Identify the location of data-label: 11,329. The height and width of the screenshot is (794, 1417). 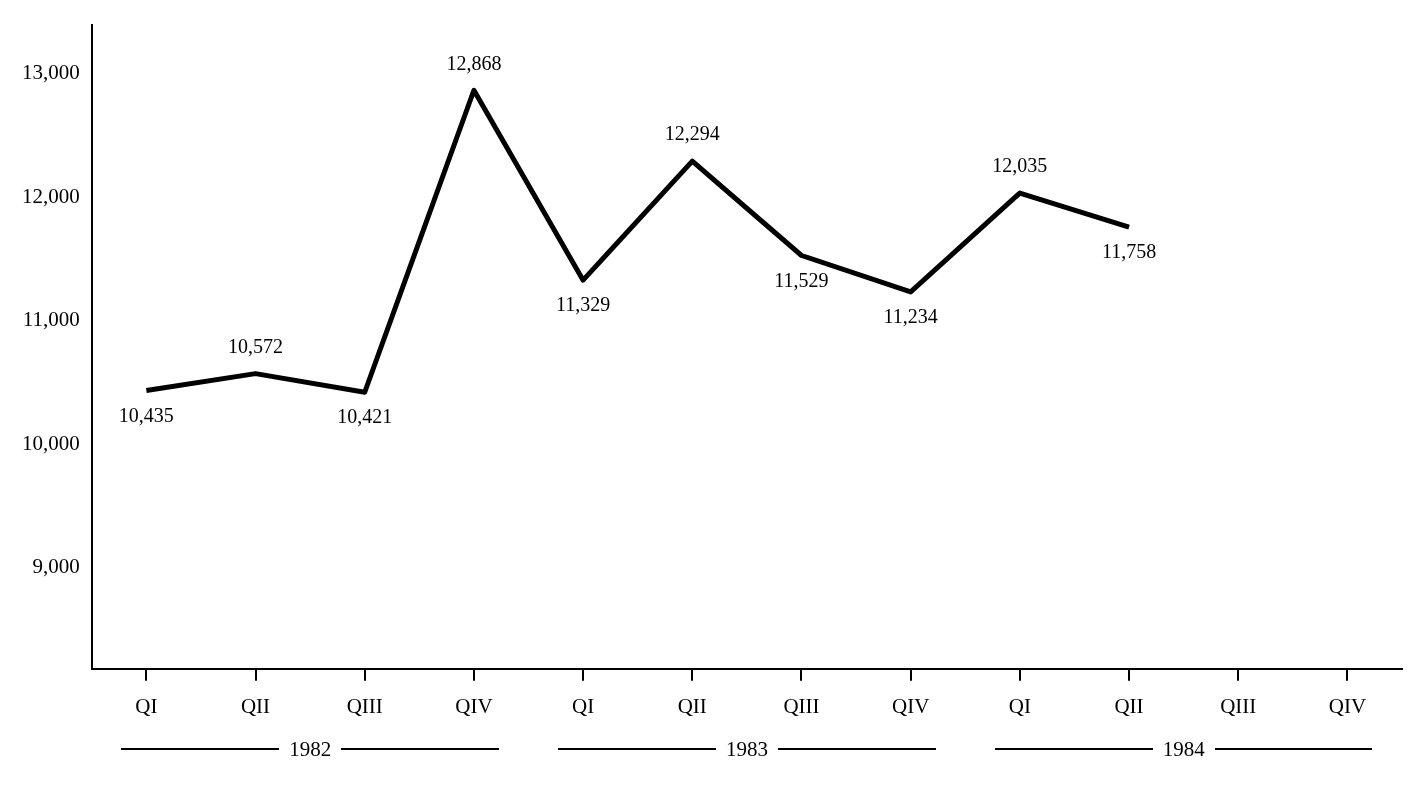
(583, 304).